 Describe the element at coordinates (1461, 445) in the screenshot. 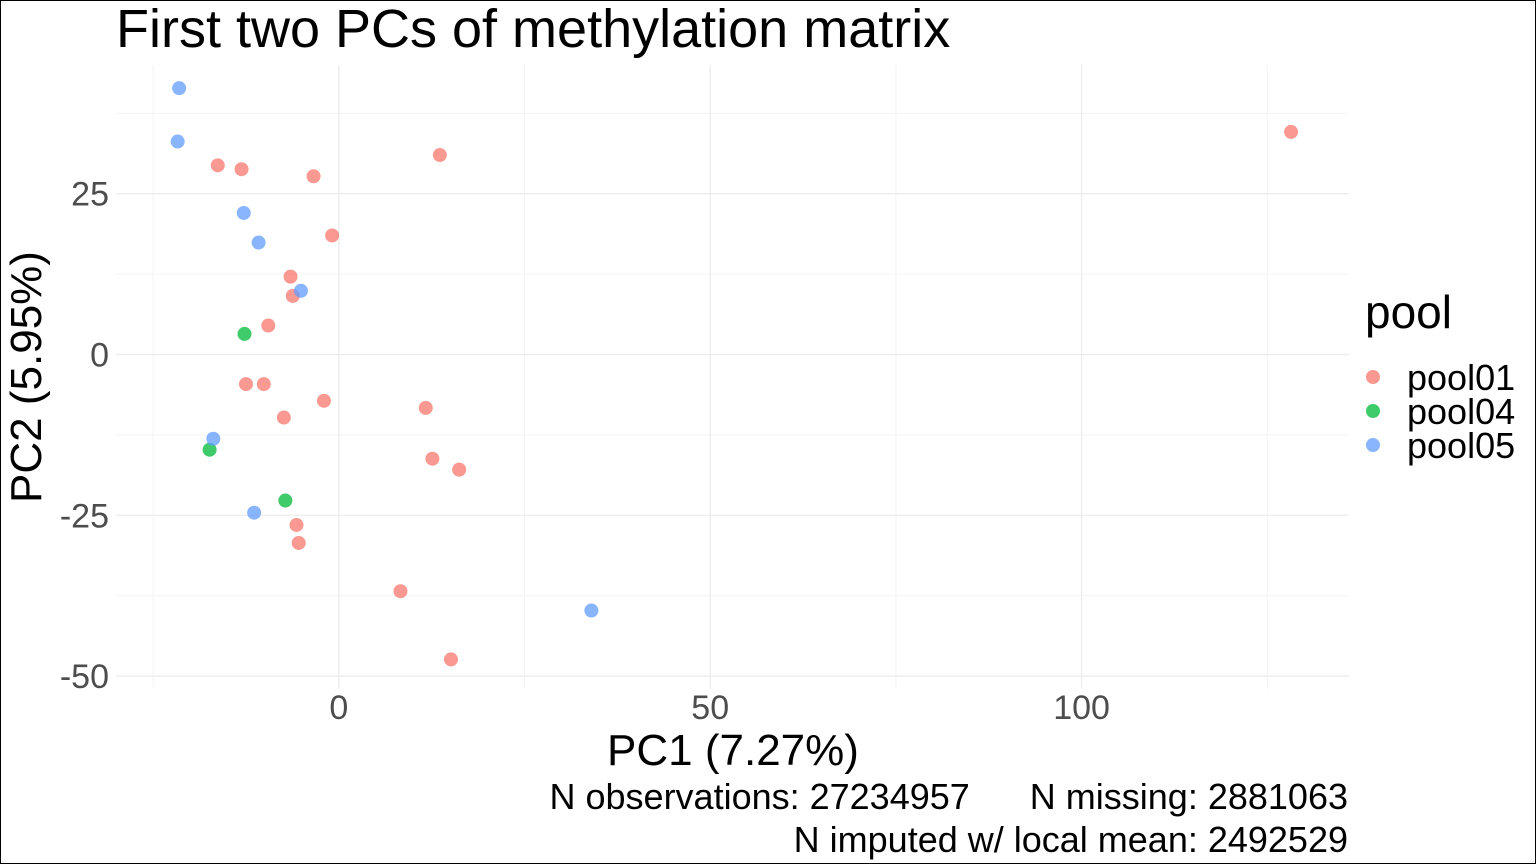

I see `legend-label-pool05: pool05` at that location.